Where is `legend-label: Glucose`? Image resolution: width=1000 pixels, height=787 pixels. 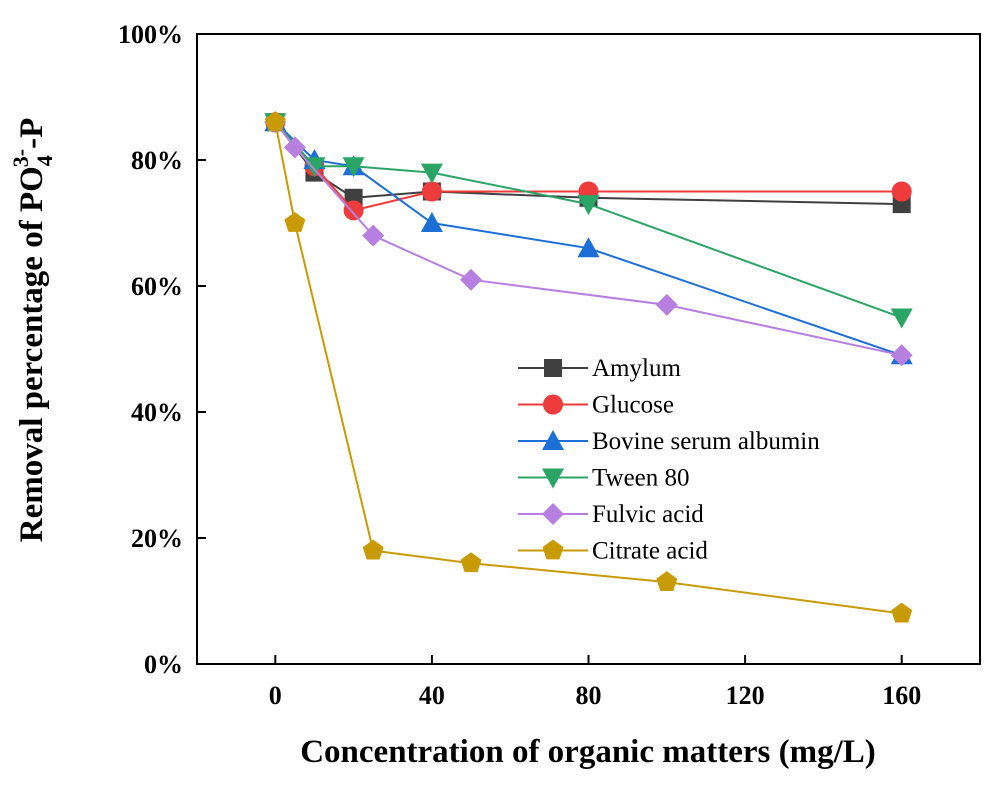
legend-label: Glucose is located at coordinates (633, 405).